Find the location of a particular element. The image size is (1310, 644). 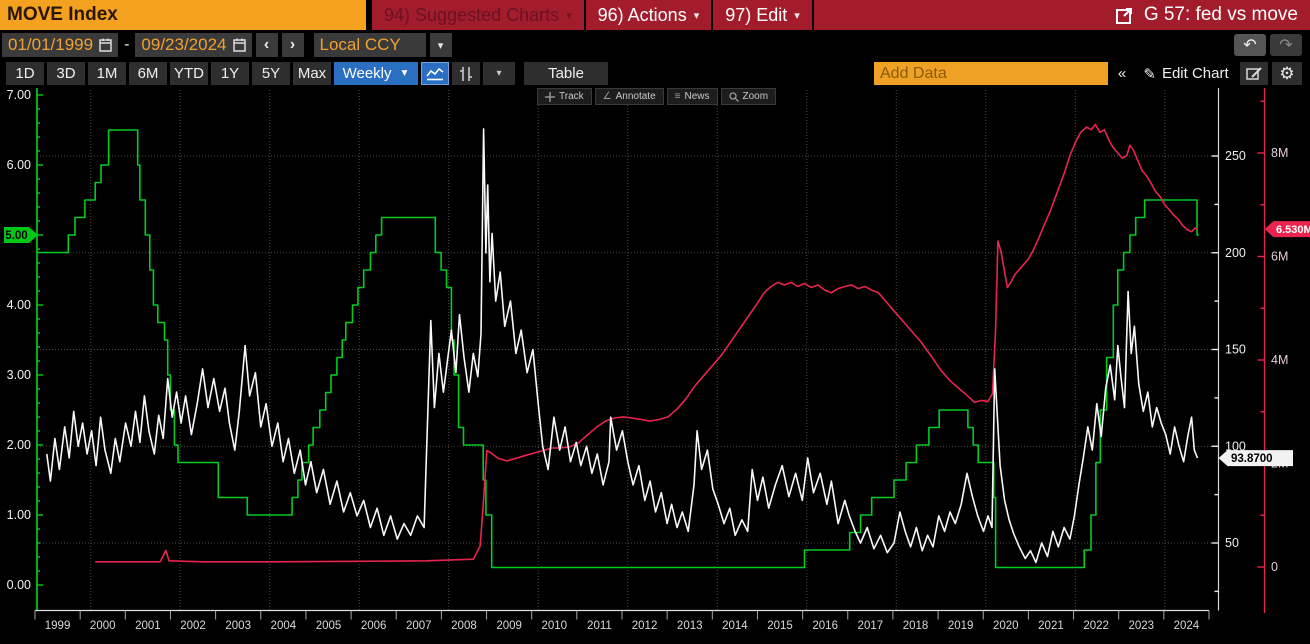

range-back-button: ‹ is located at coordinates (266, 45).